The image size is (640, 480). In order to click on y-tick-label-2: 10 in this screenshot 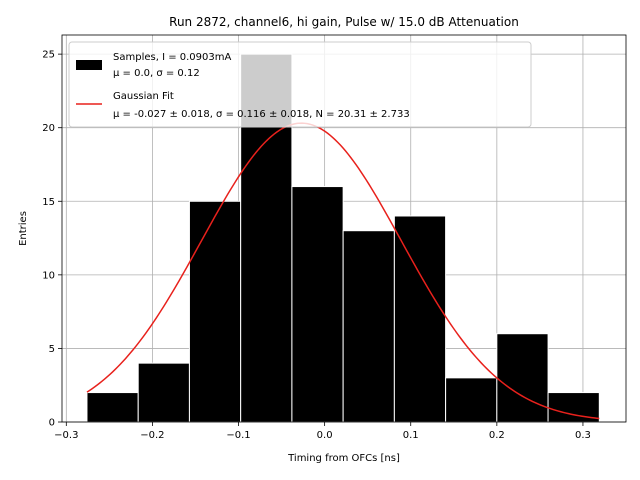, I will do `click(48, 275)`.